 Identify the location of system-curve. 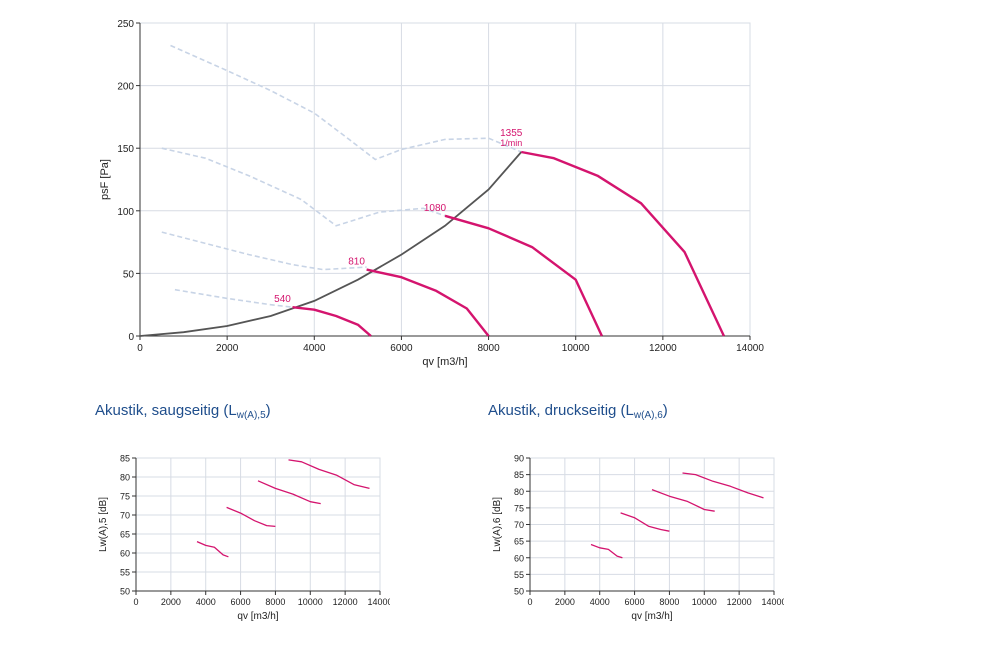
(330, 244).